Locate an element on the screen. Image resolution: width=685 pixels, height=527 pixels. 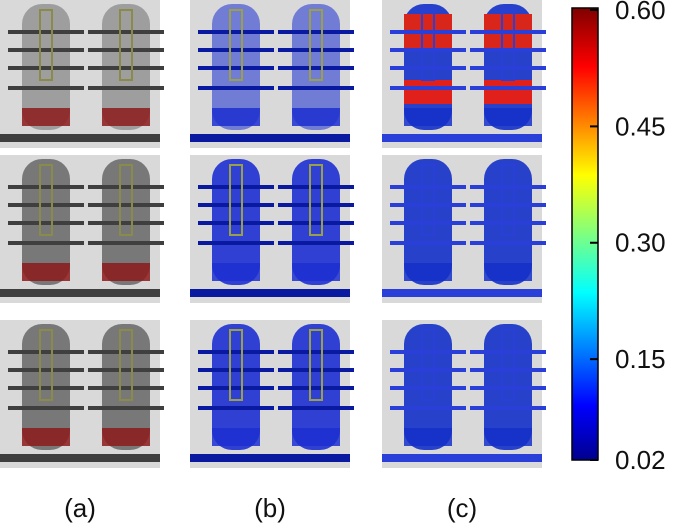
tower-hot is located at coordinates (428, 92).